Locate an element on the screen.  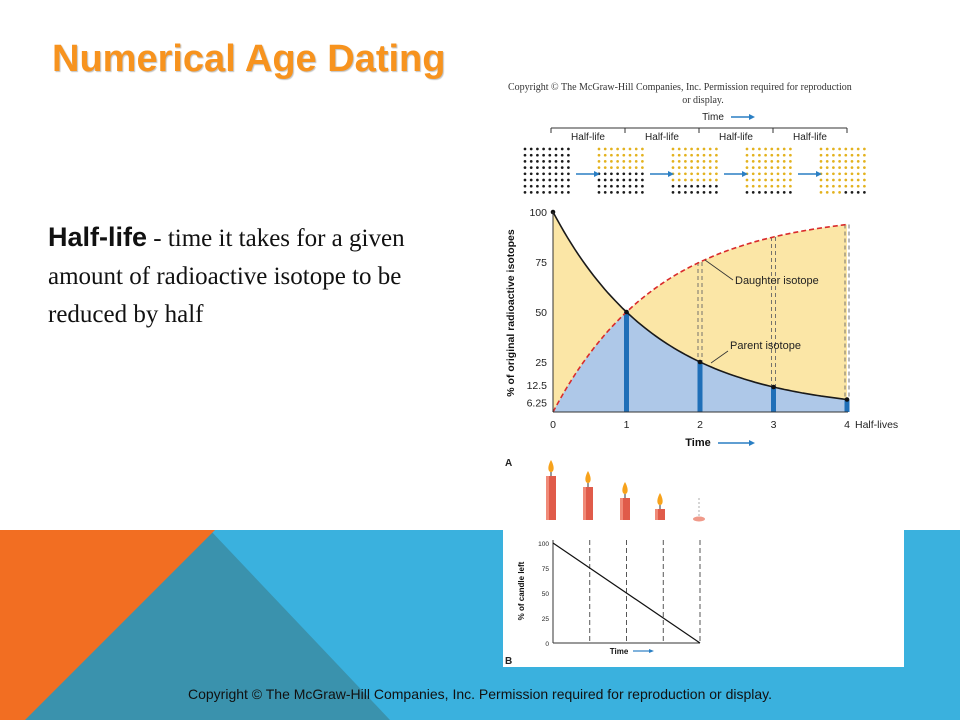
figure-copyright-line2: or display. is located at coordinates (703, 100).